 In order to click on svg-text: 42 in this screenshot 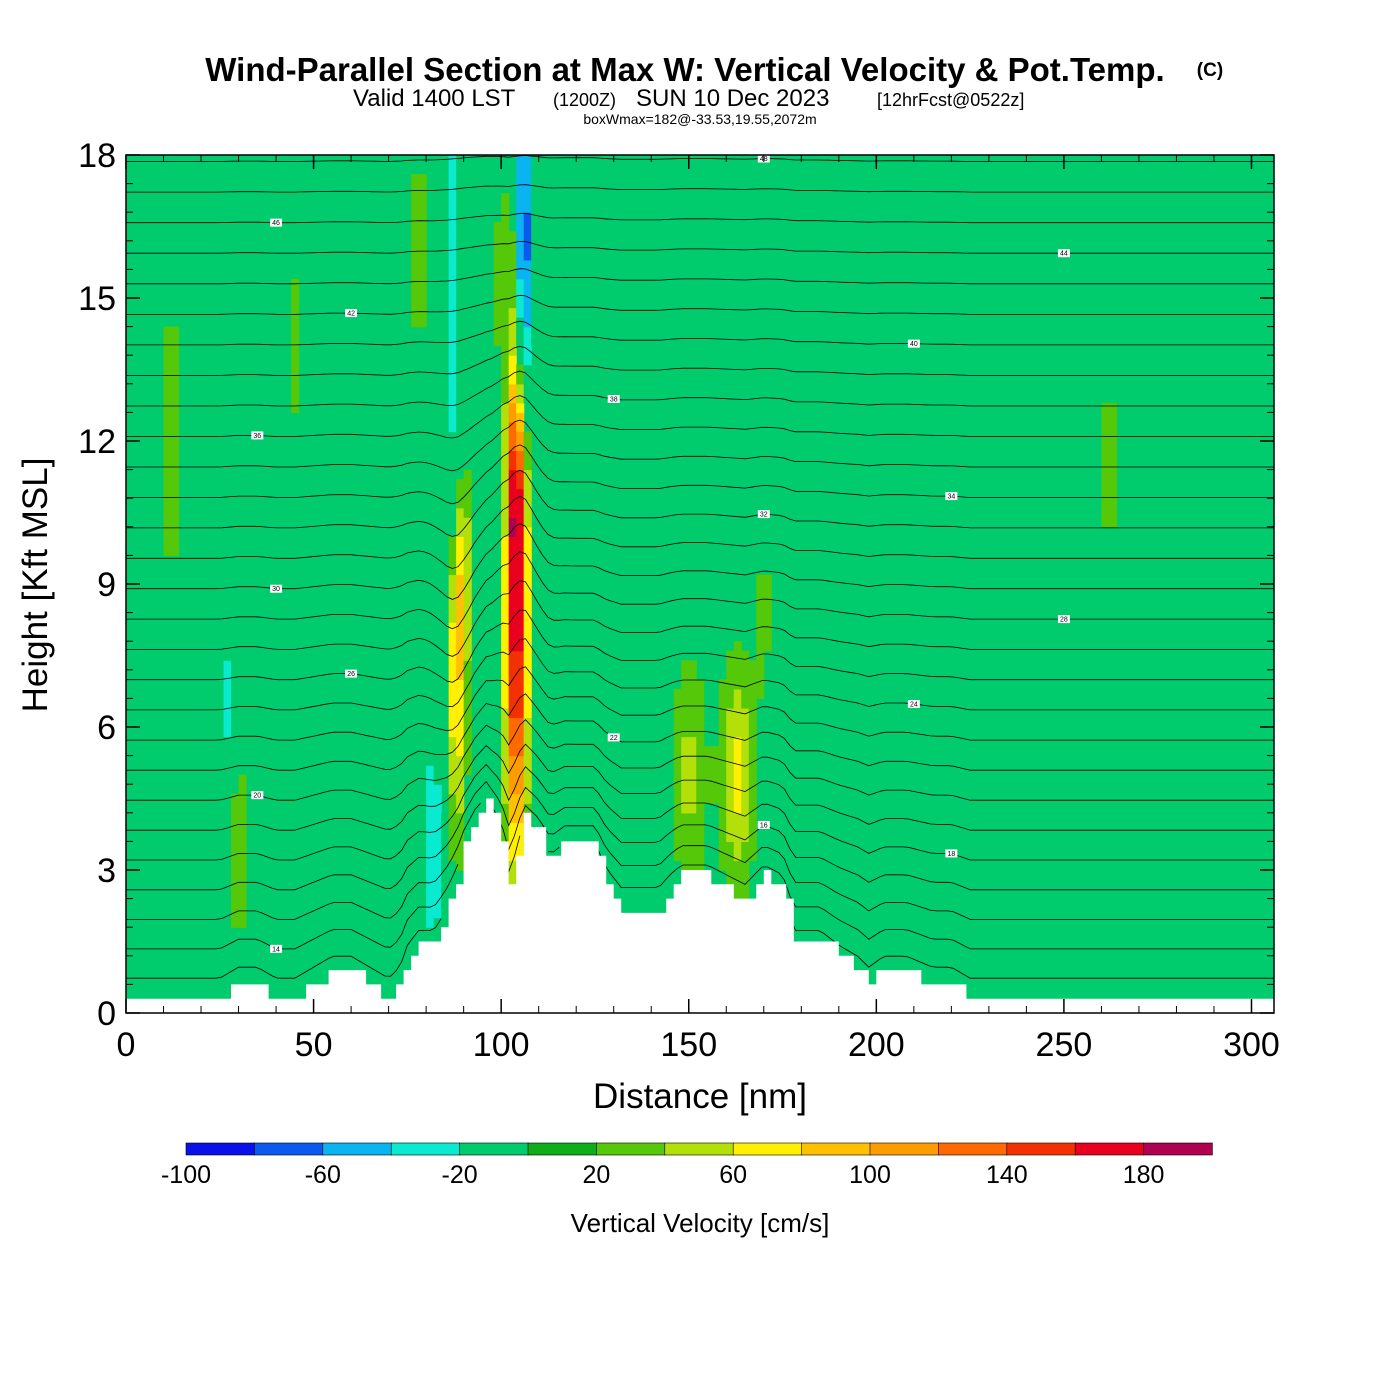, I will do `click(351, 314)`.